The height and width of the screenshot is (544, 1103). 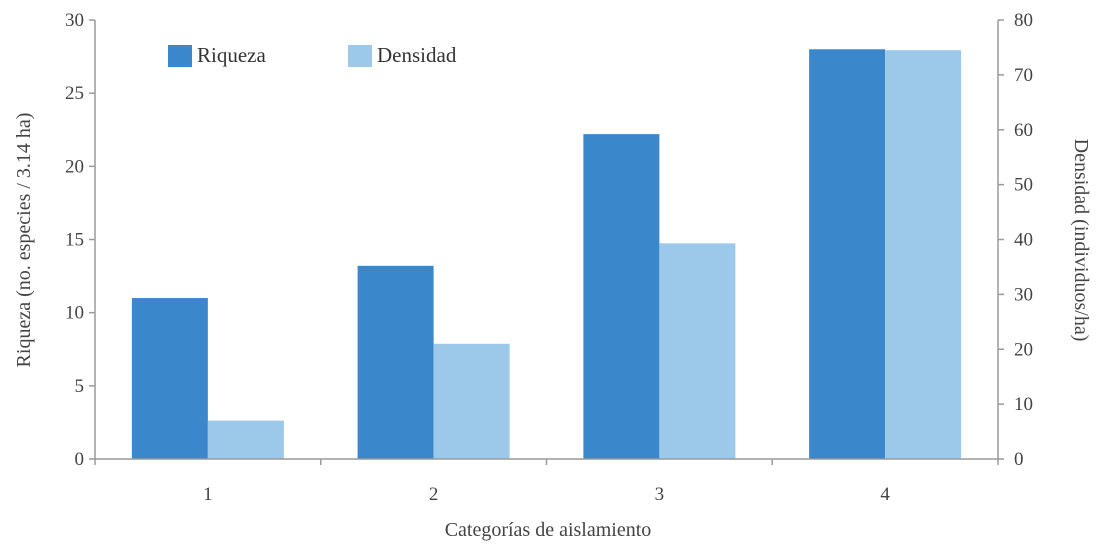 I want to click on y-left-tick-label-10: 10, so click(x=74, y=313).